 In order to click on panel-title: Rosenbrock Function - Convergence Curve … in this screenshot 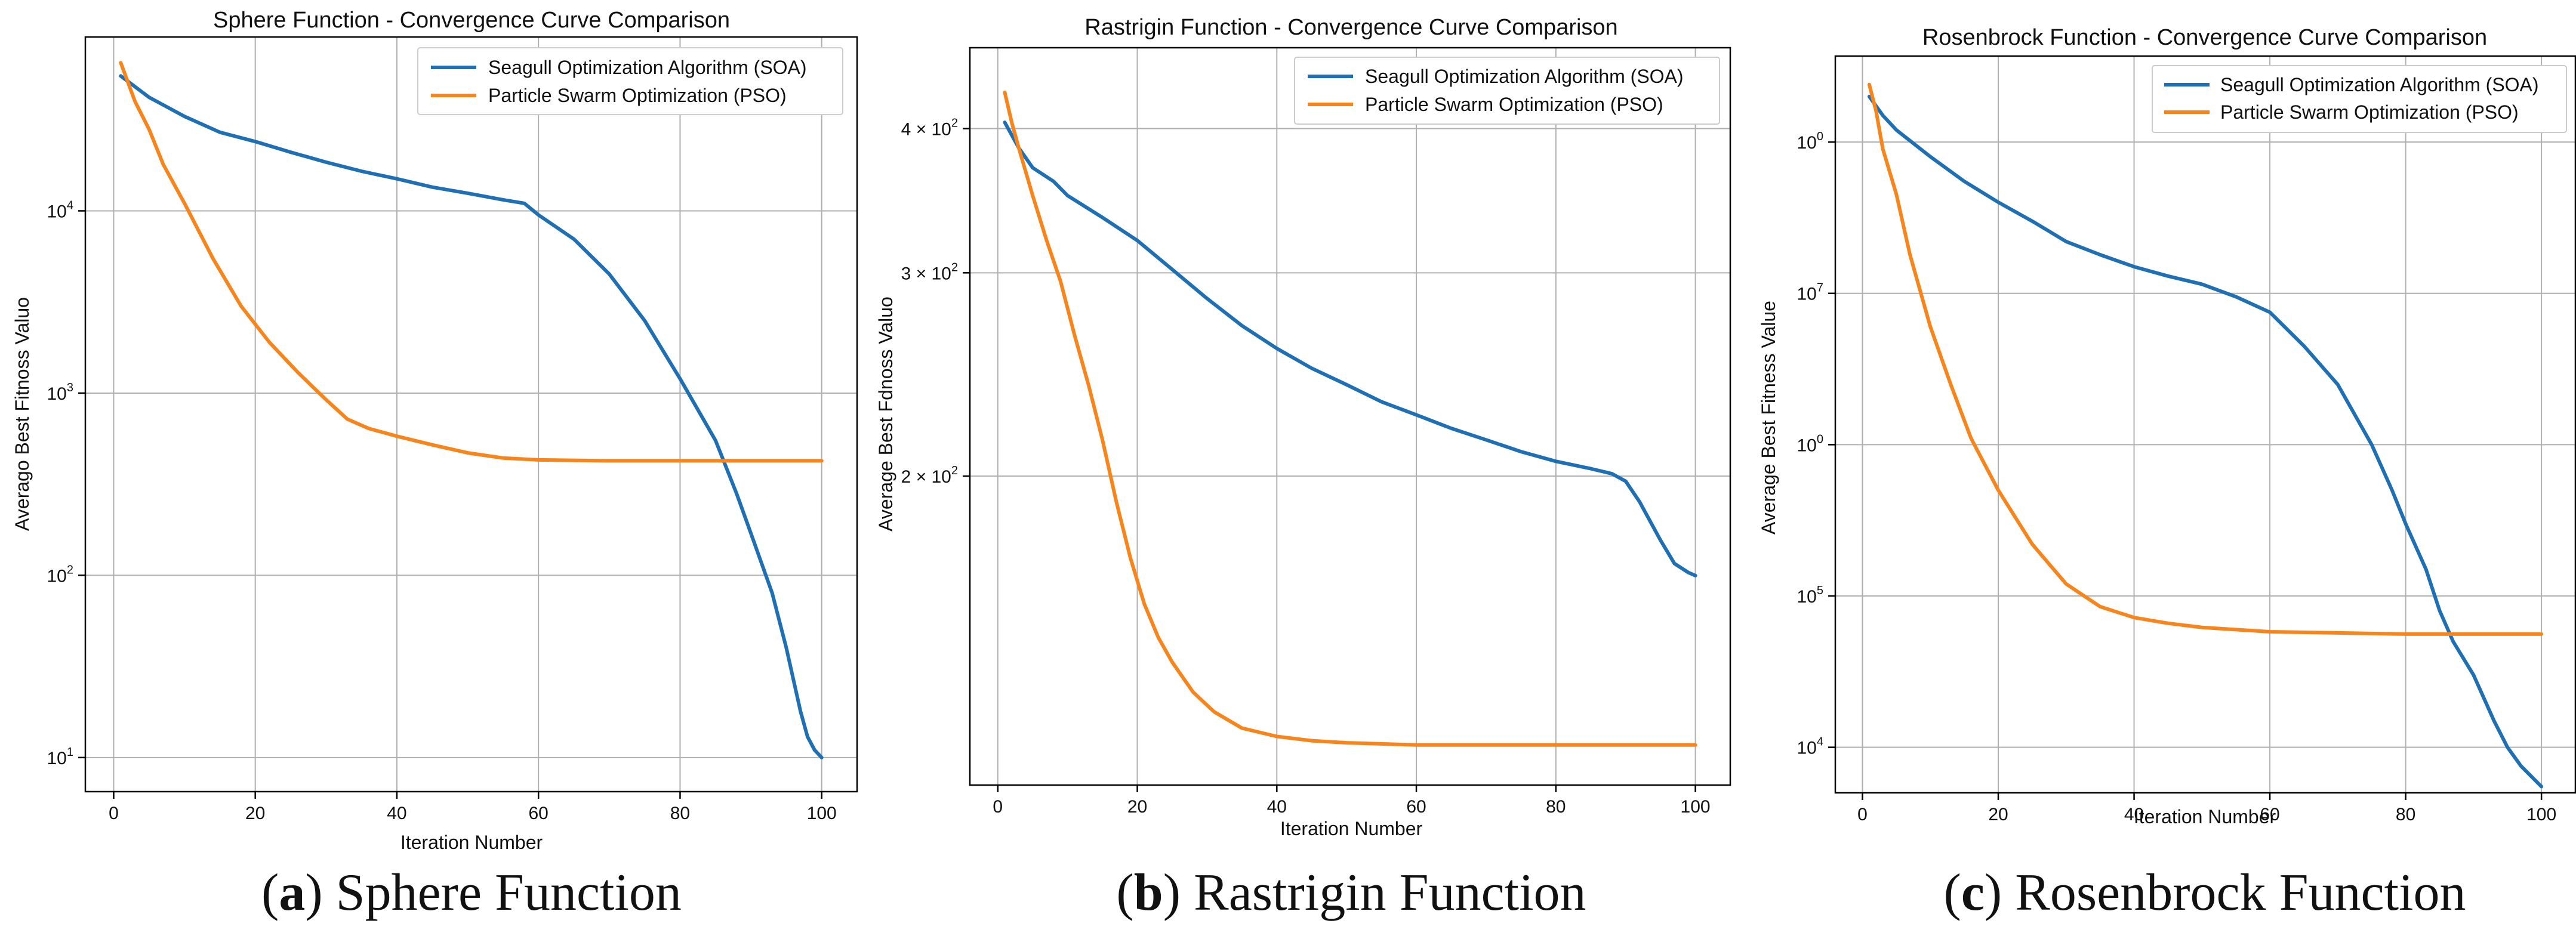, I will do `click(2204, 38)`.